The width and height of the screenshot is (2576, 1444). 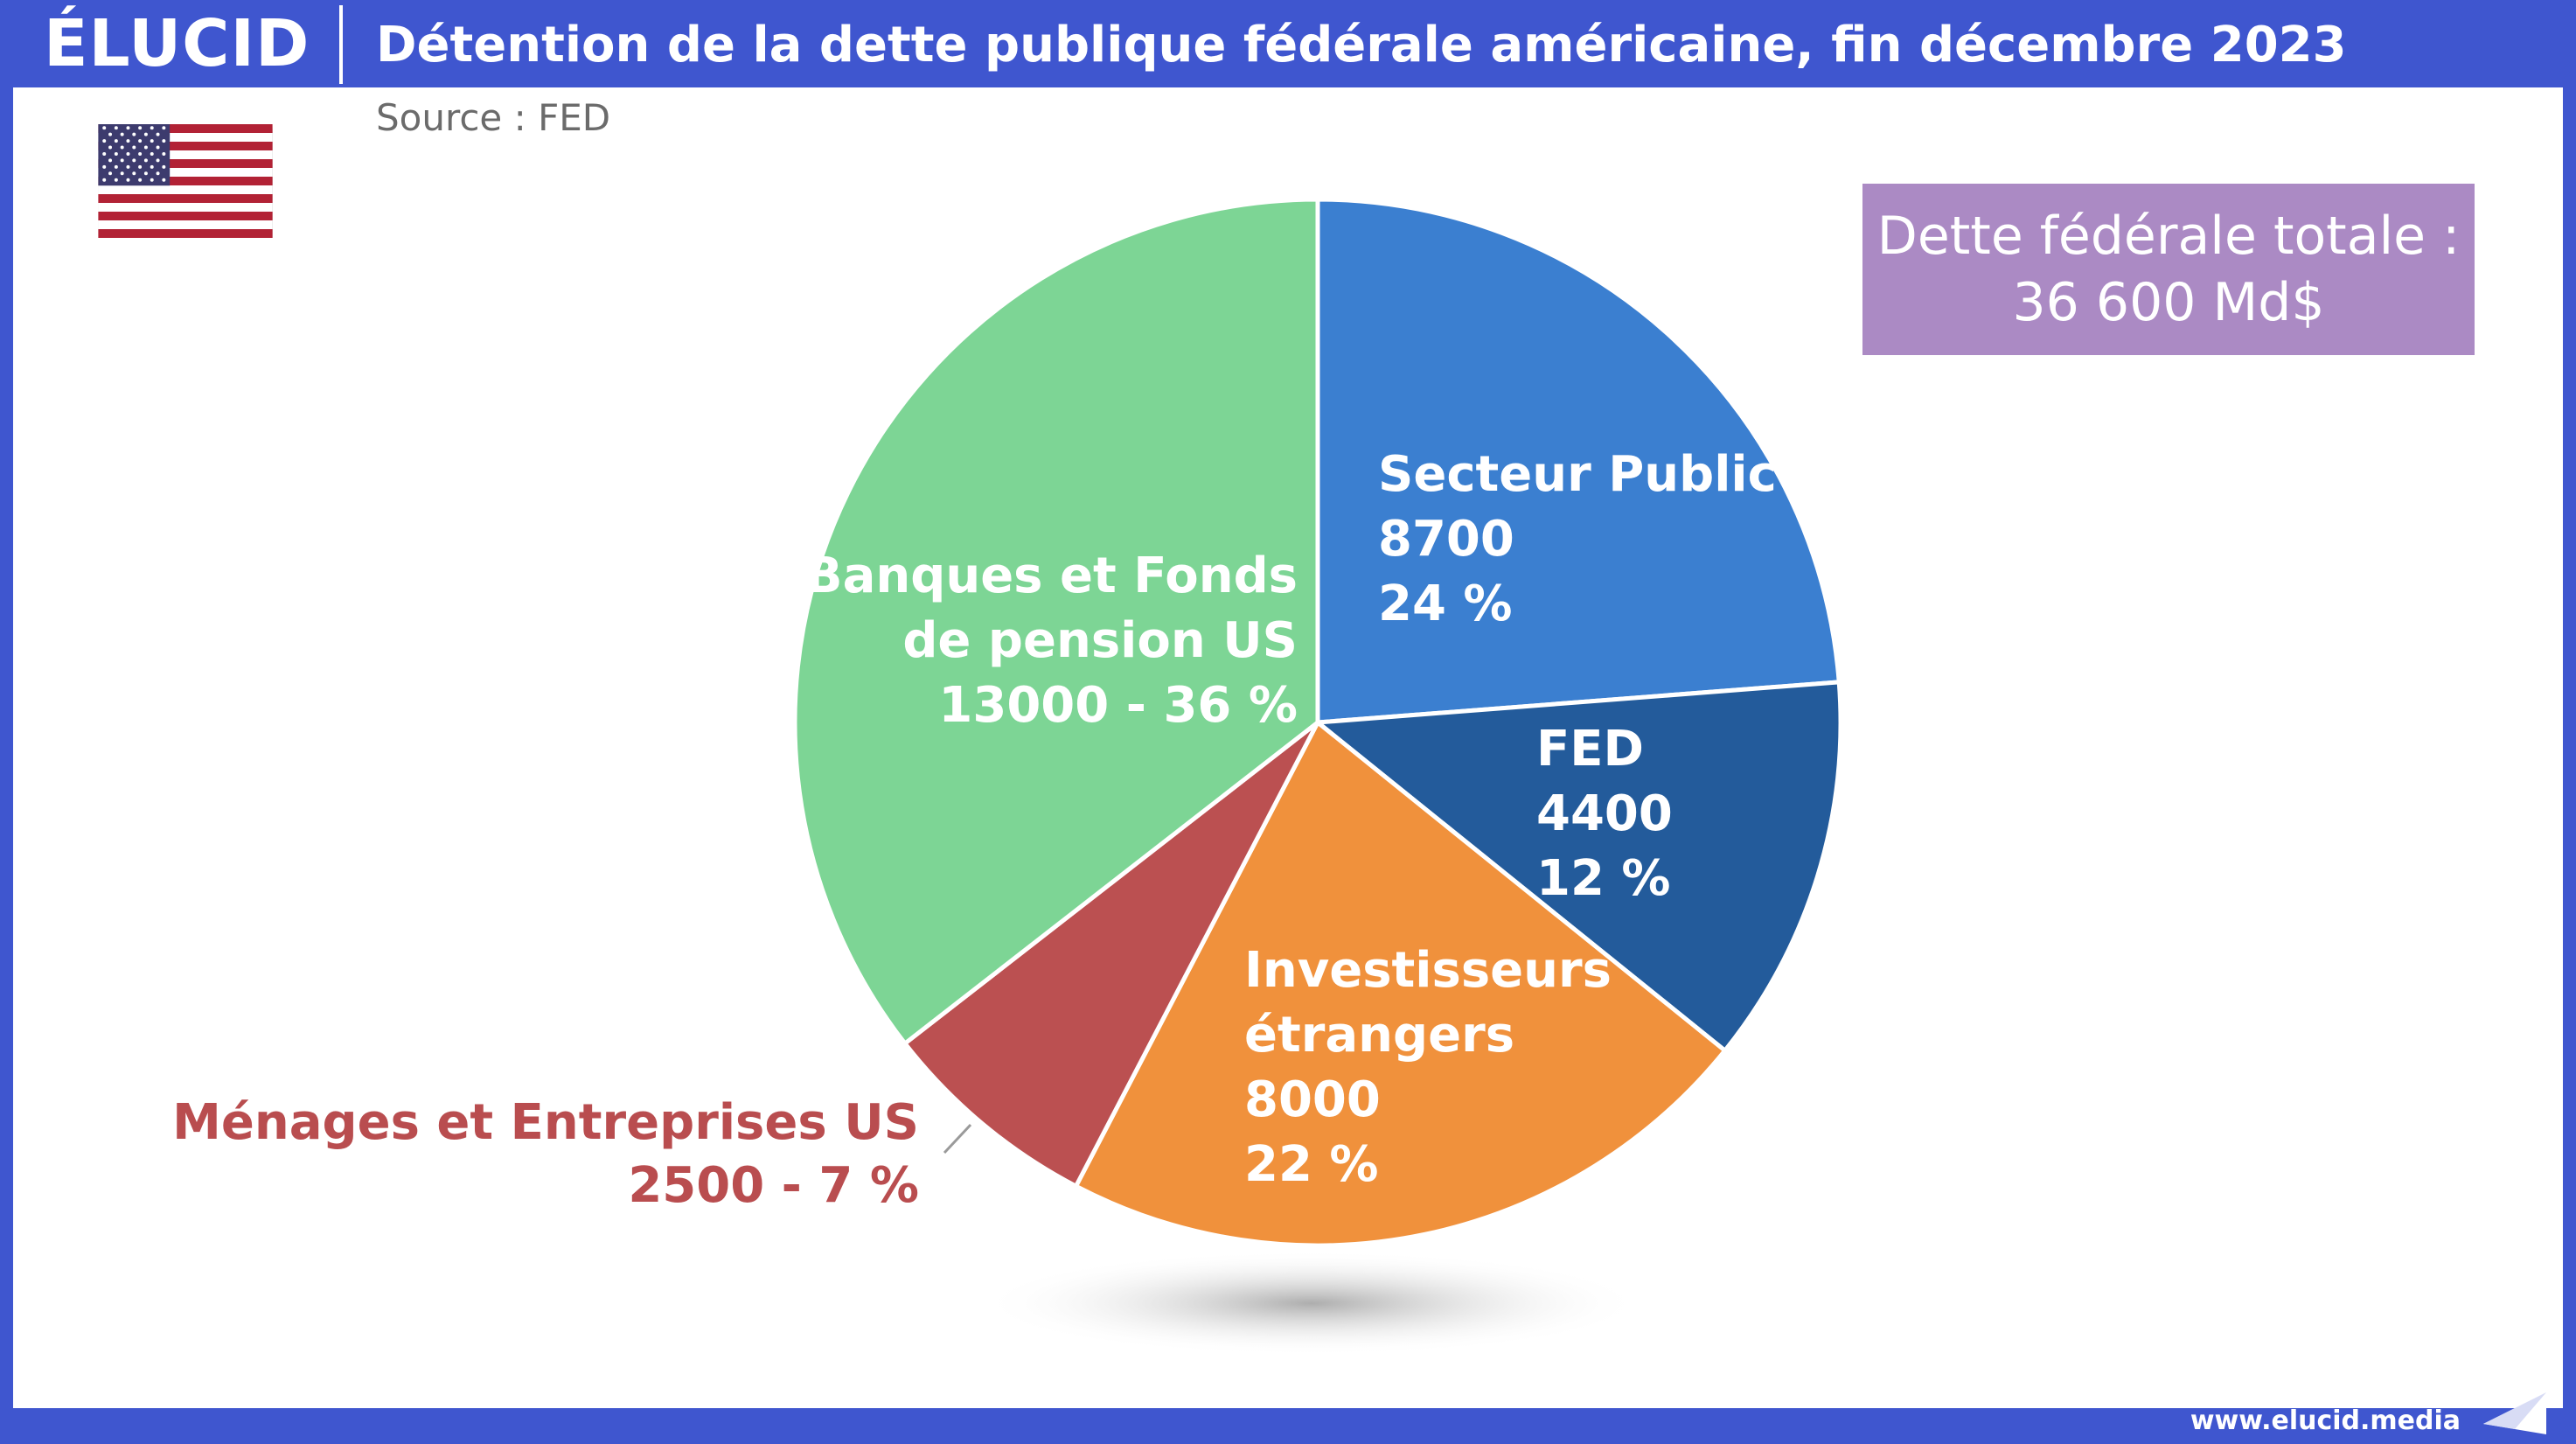 What do you see at coordinates (185, 181) in the screenshot?
I see `us-flag-icon` at bounding box center [185, 181].